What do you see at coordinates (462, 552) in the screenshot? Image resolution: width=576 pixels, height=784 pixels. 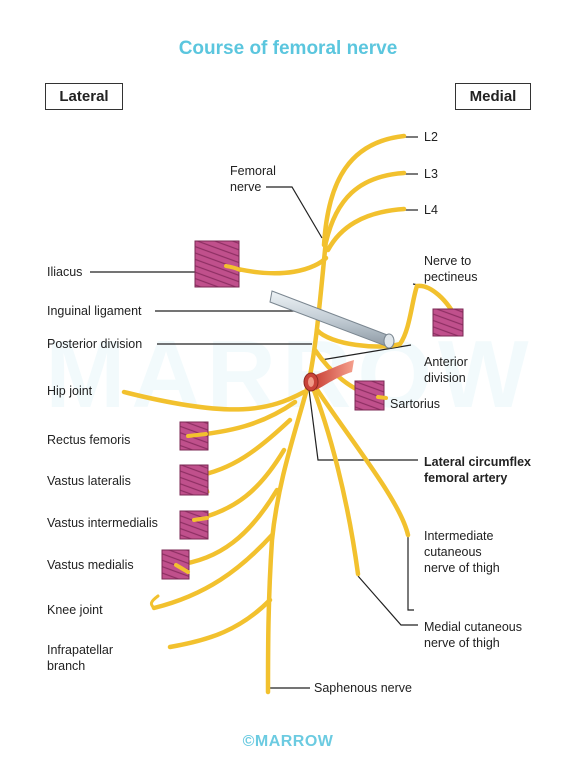 I see `intermediate-cutaneous-nerve-label: Intermediate cutaneous nerve of thigh` at bounding box center [462, 552].